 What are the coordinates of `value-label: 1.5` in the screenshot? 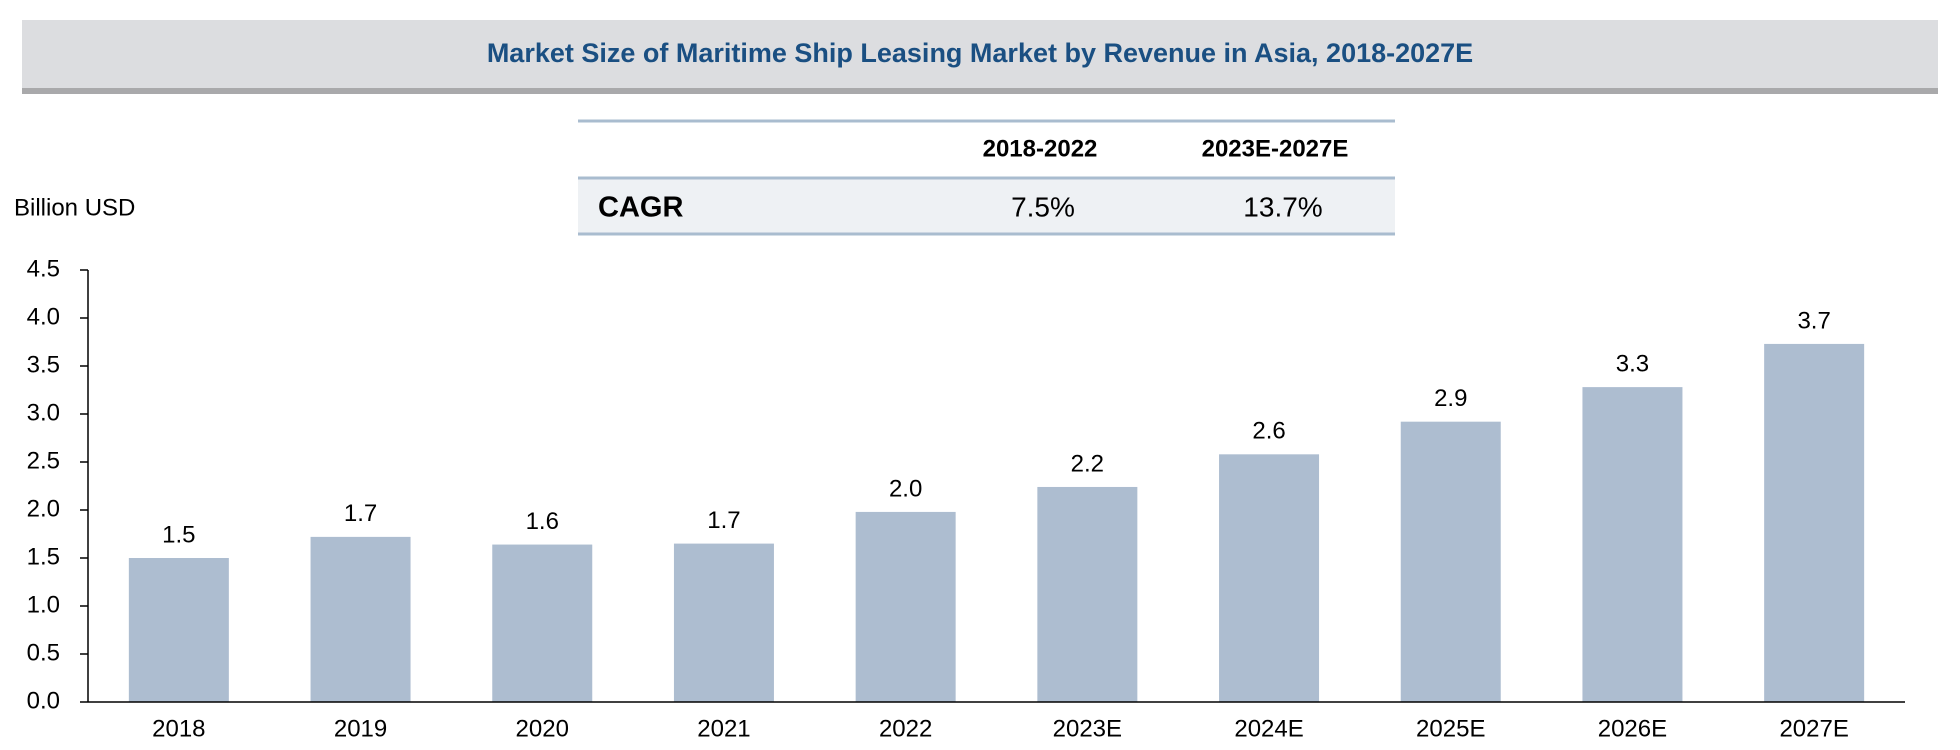 It's located at (178, 534).